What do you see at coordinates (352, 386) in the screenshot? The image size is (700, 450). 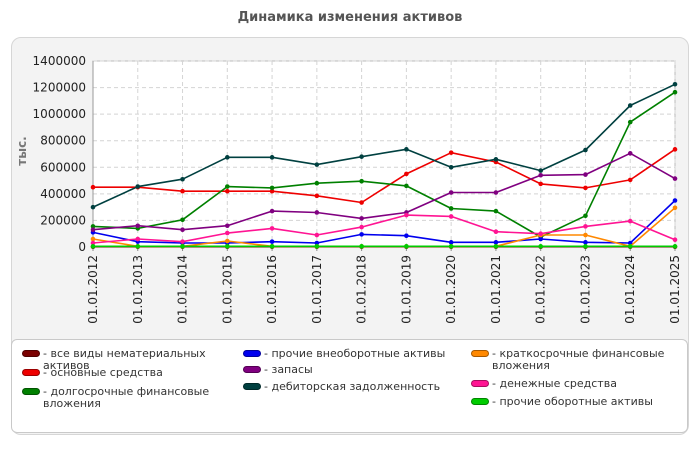 I see `legend-label: - дебиторская задолженность` at bounding box center [352, 386].